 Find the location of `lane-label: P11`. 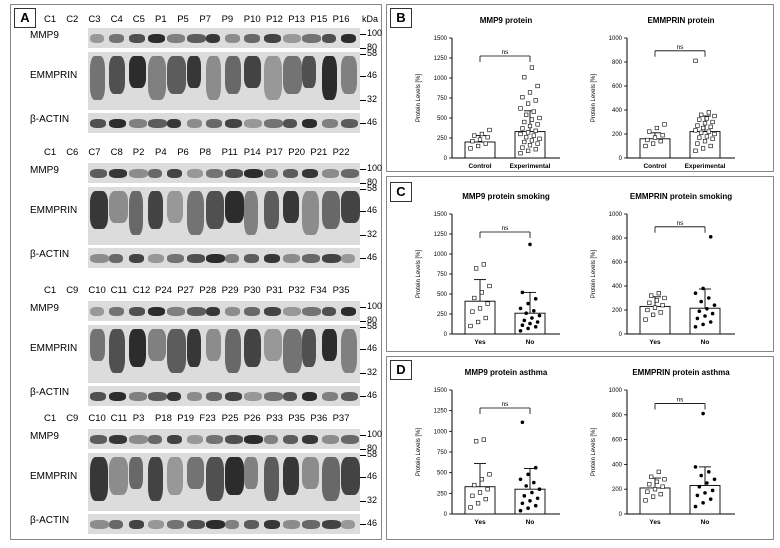

lane-label: P11 is located at coordinates (229, 152).